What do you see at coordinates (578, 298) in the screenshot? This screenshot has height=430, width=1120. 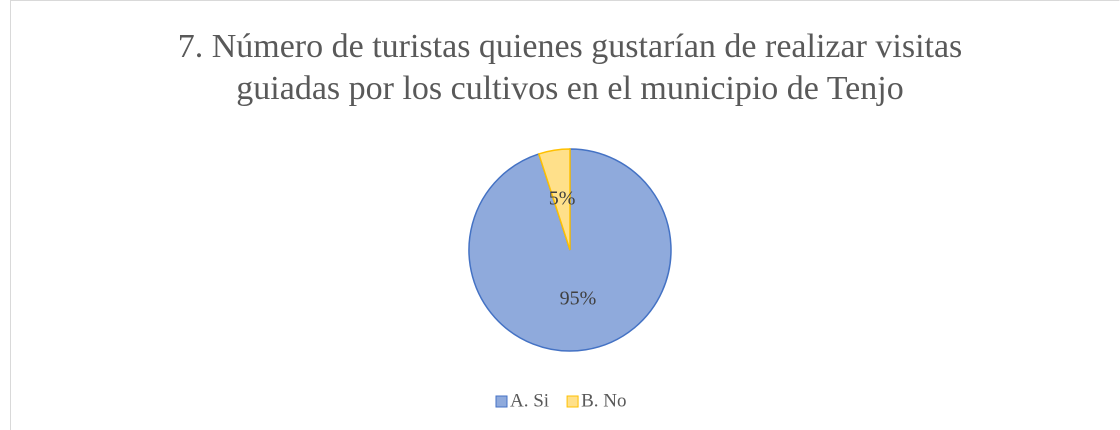 I see `data-label: 95%` at bounding box center [578, 298].